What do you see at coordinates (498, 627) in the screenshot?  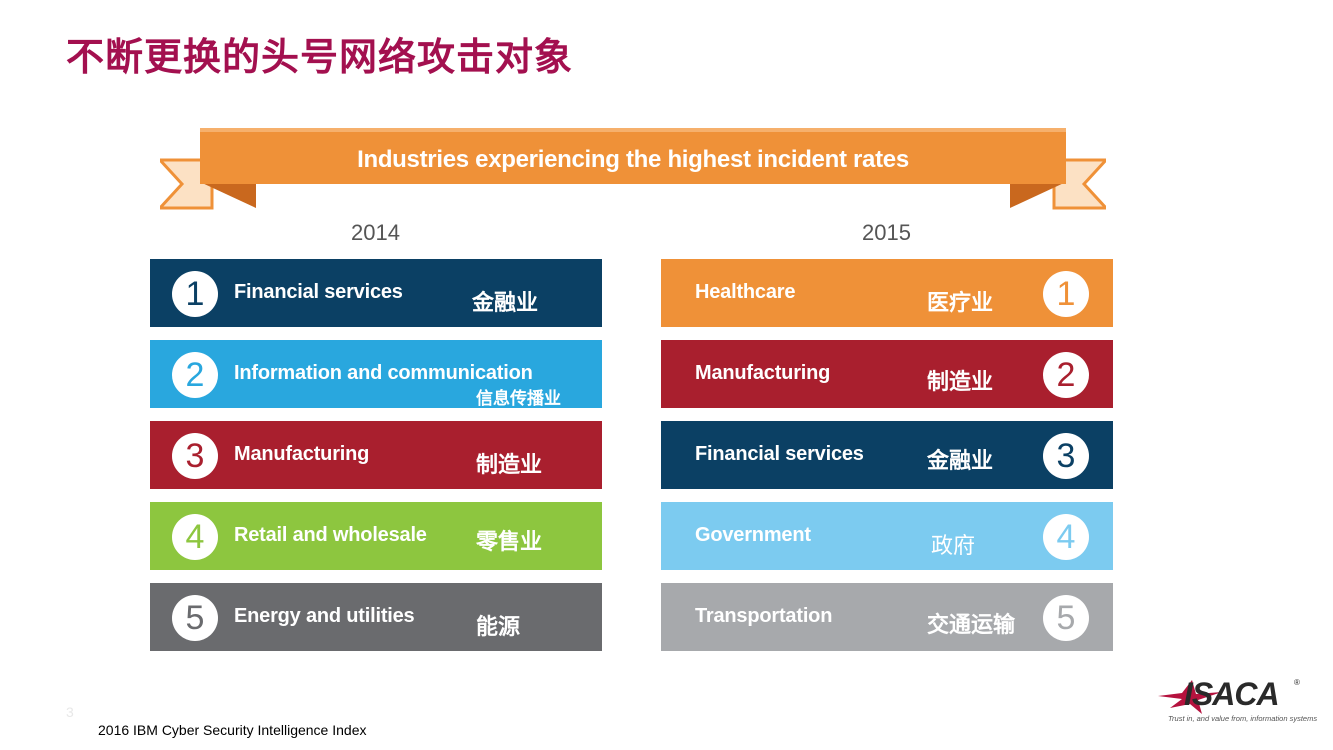 I see `industry-name-zh: 能源` at bounding box center [498, 627].